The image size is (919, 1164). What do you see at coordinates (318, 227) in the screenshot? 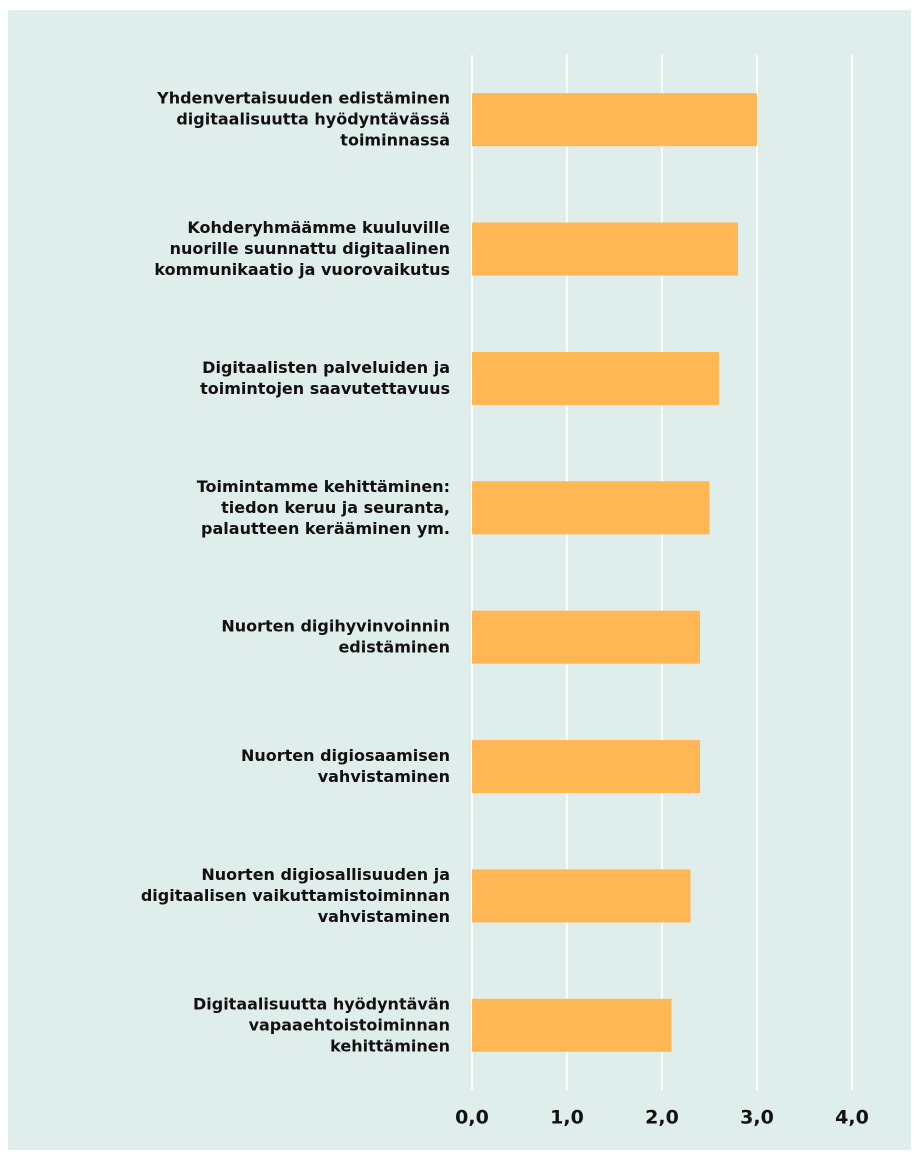
I see `category-label-line: Kohderyhmäämme kuuluville` at bounding box center [318, 227].